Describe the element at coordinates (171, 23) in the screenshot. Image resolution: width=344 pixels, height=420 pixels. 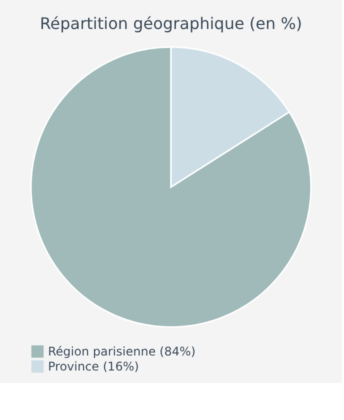
I see `chart-title: Répartition géographique (en %)` at that location.